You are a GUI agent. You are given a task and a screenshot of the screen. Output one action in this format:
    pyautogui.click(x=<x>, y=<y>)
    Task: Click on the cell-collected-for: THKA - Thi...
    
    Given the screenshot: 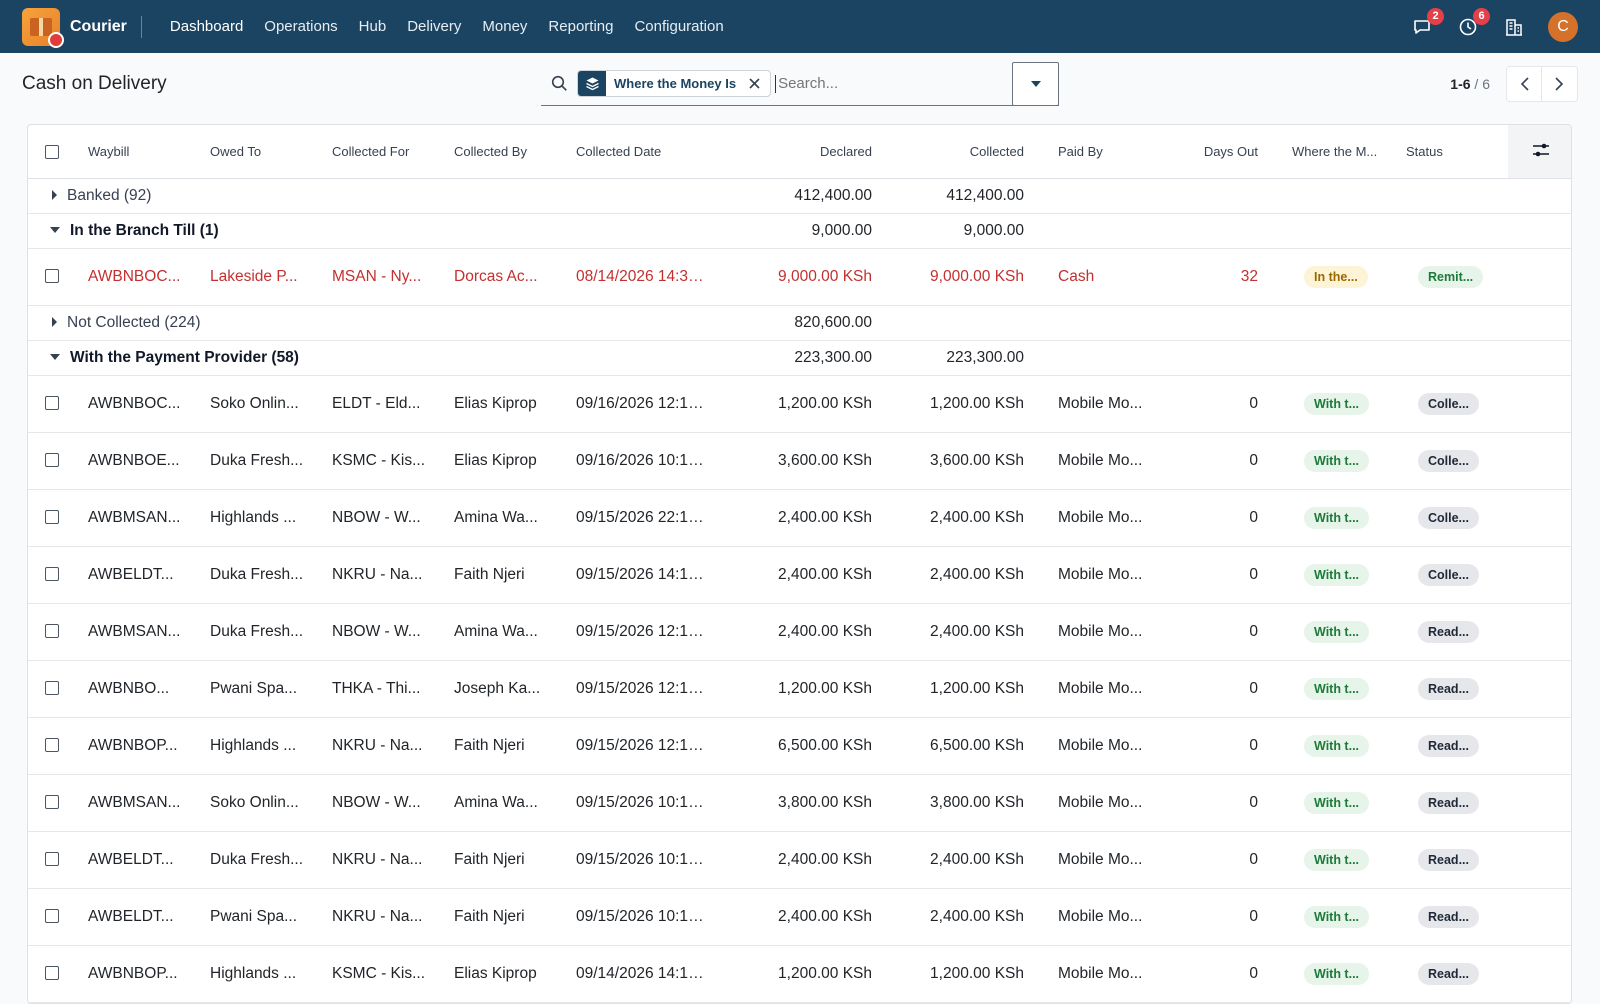 What is the action you would take?
    pyautogui.click(x=385, y=689)
    